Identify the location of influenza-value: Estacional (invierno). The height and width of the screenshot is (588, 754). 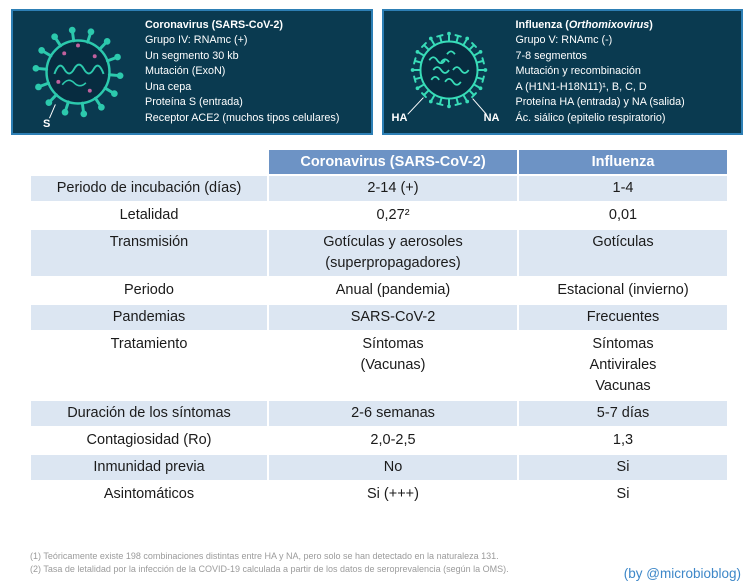
(623, 290).